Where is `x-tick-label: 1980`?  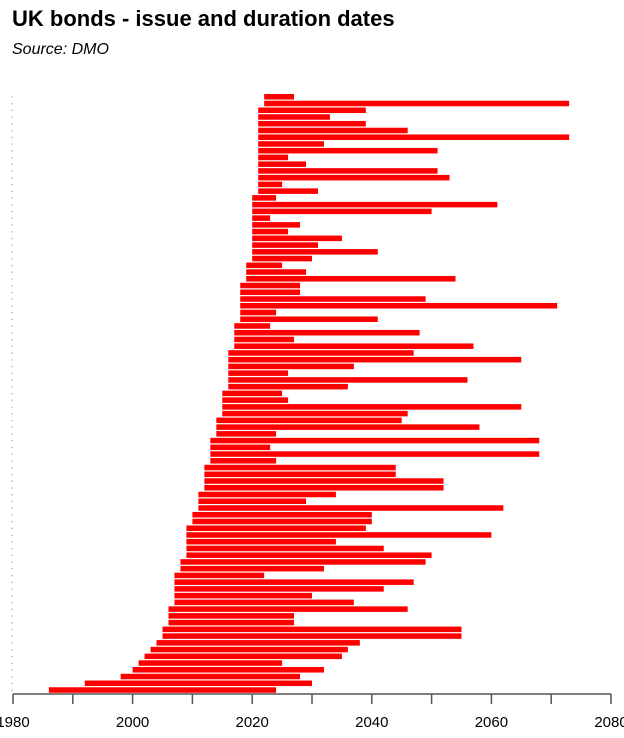 x-tick-label: 1980 is located at coordinates (15, 722).